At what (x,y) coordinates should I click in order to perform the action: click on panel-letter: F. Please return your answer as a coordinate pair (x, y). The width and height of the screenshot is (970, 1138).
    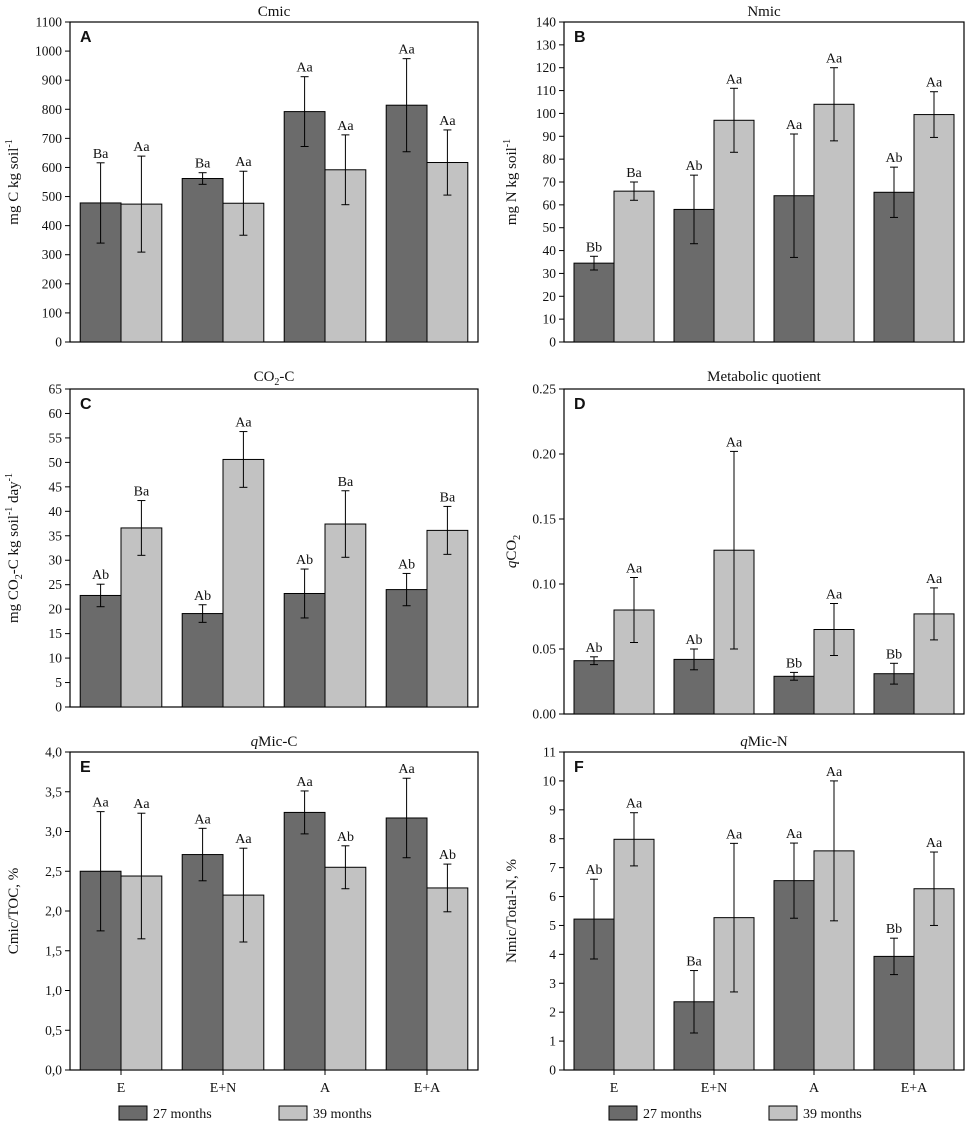
    Looking at the image, I should click on (579, 767).